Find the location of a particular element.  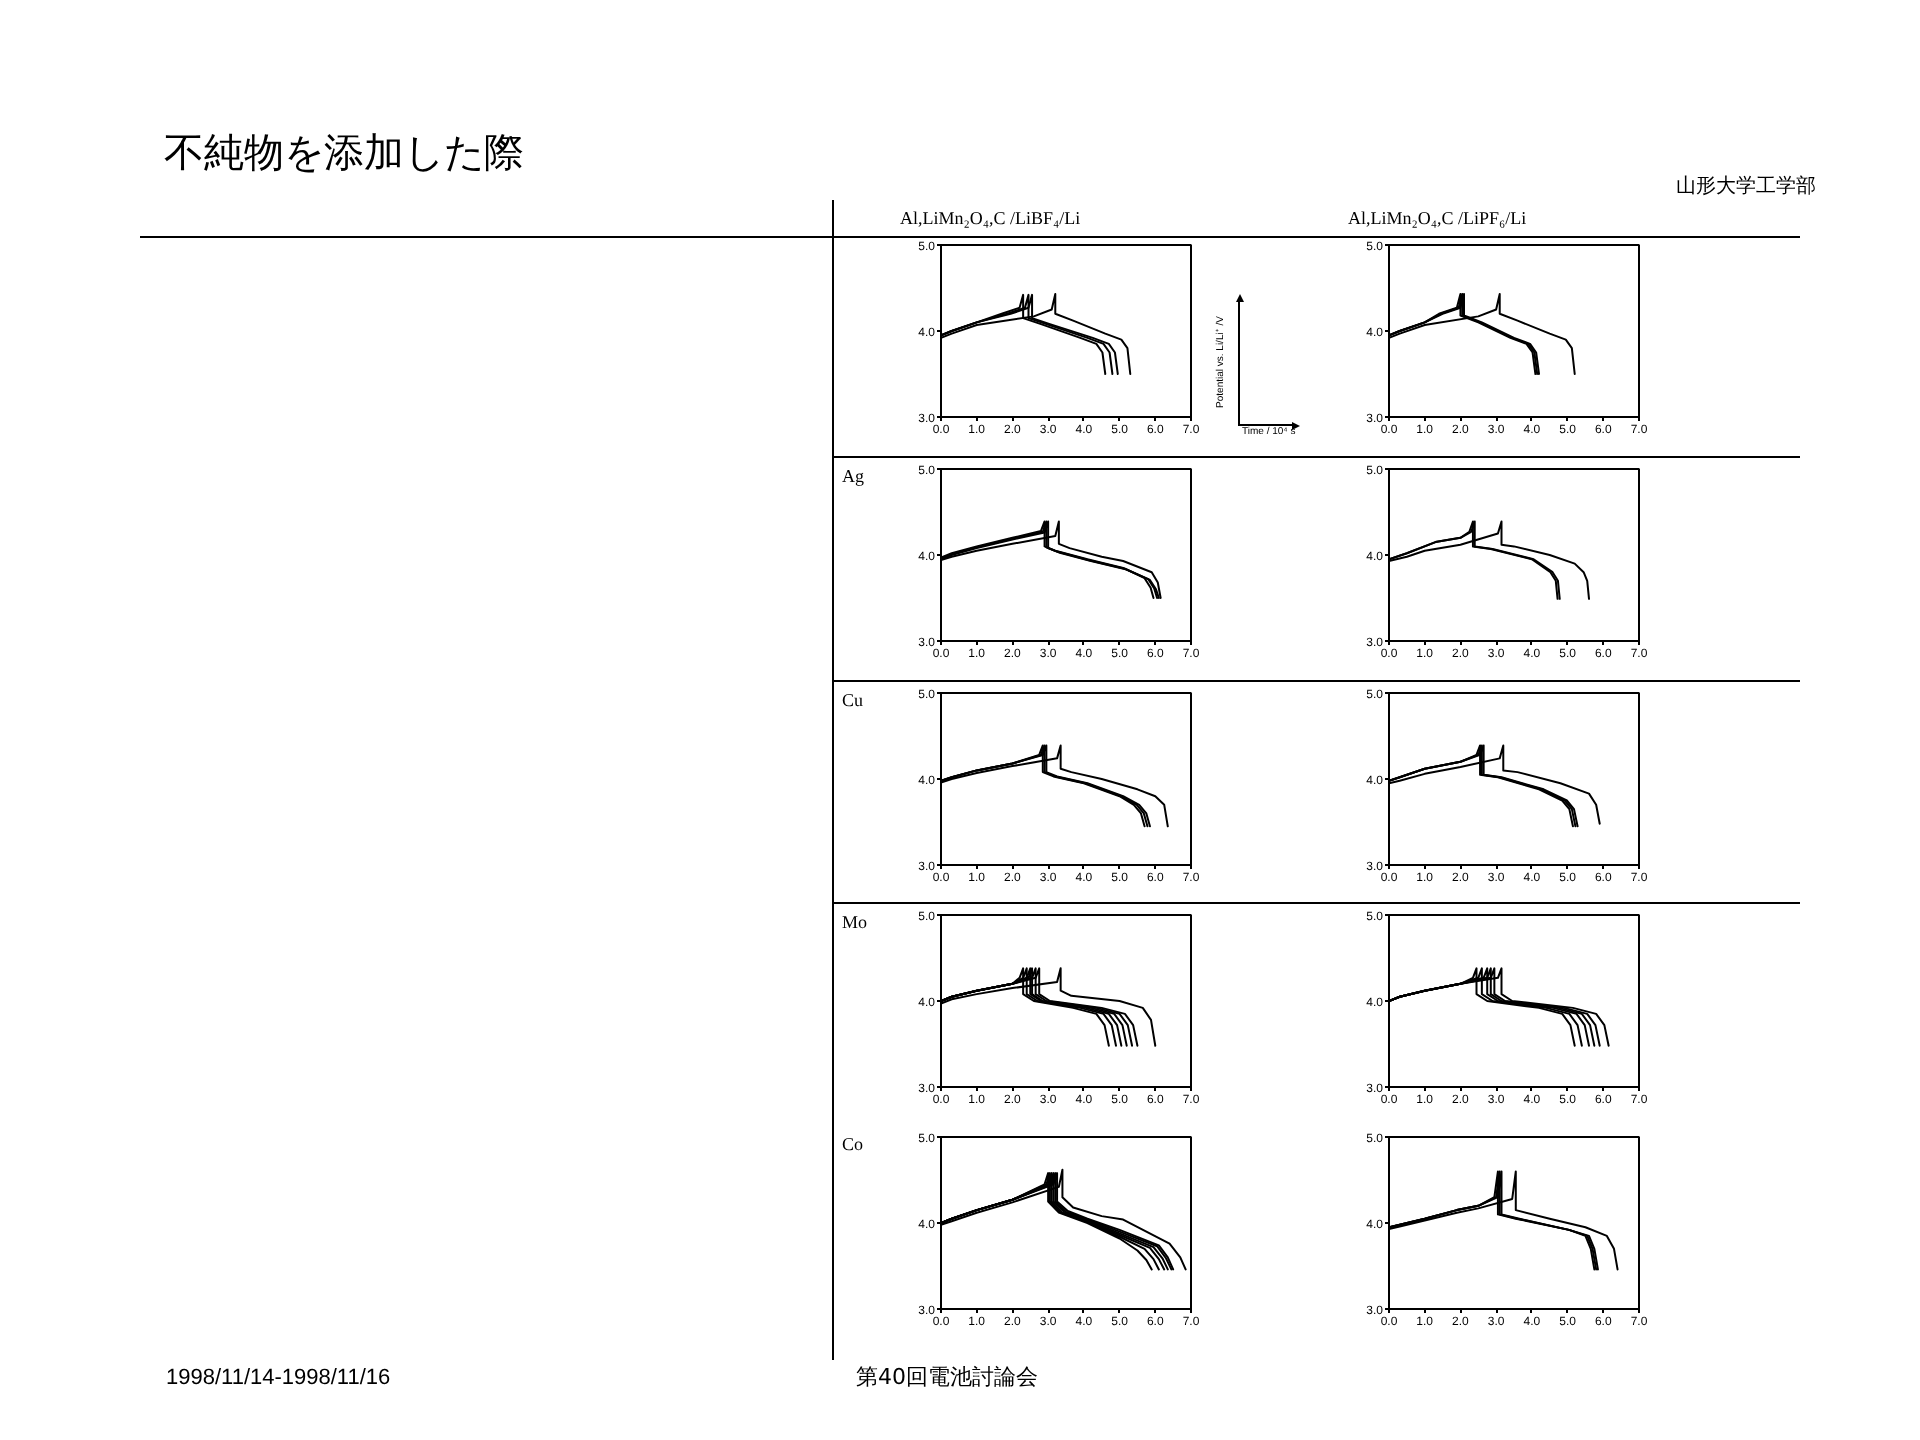

chart-title: Ag is located at coordinates (852, 475).